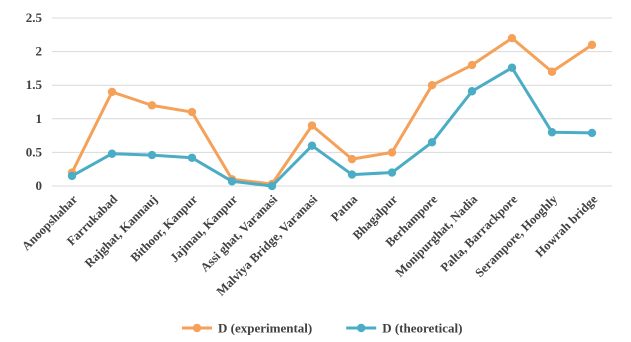 The height and width of the screenshot is (342, 631). Describe the element at coordinates (34, 151) in the screenshot. I see `y-tick-label: 0.5` at that location.